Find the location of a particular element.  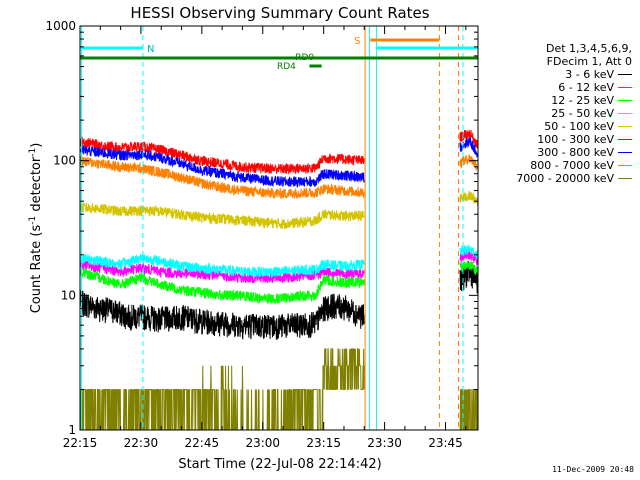

legend-header-decimation: FDecim 1, Att 0 is located at coordinates (589, 61).